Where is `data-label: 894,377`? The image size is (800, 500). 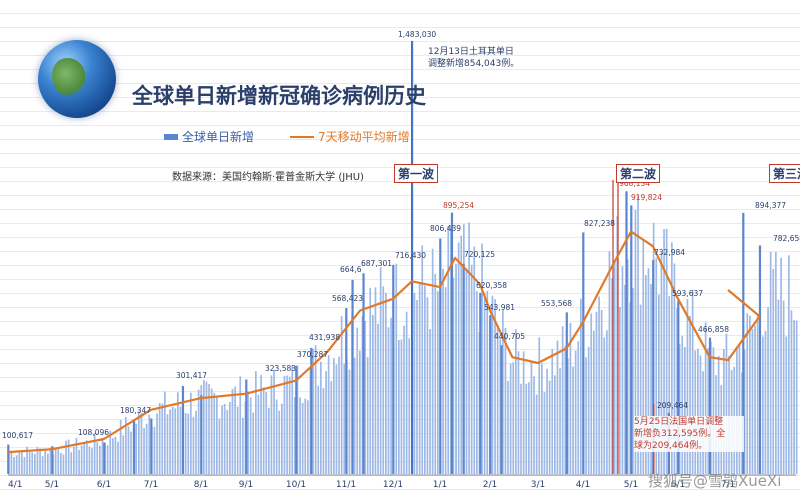
data-label: 894,377 is located at coordinates (770, 205).